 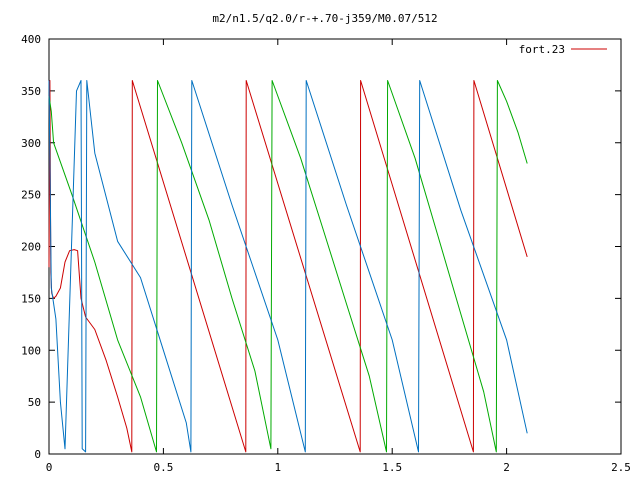 I want to click on x-tick-label: 2, so click(x=506, y=467).